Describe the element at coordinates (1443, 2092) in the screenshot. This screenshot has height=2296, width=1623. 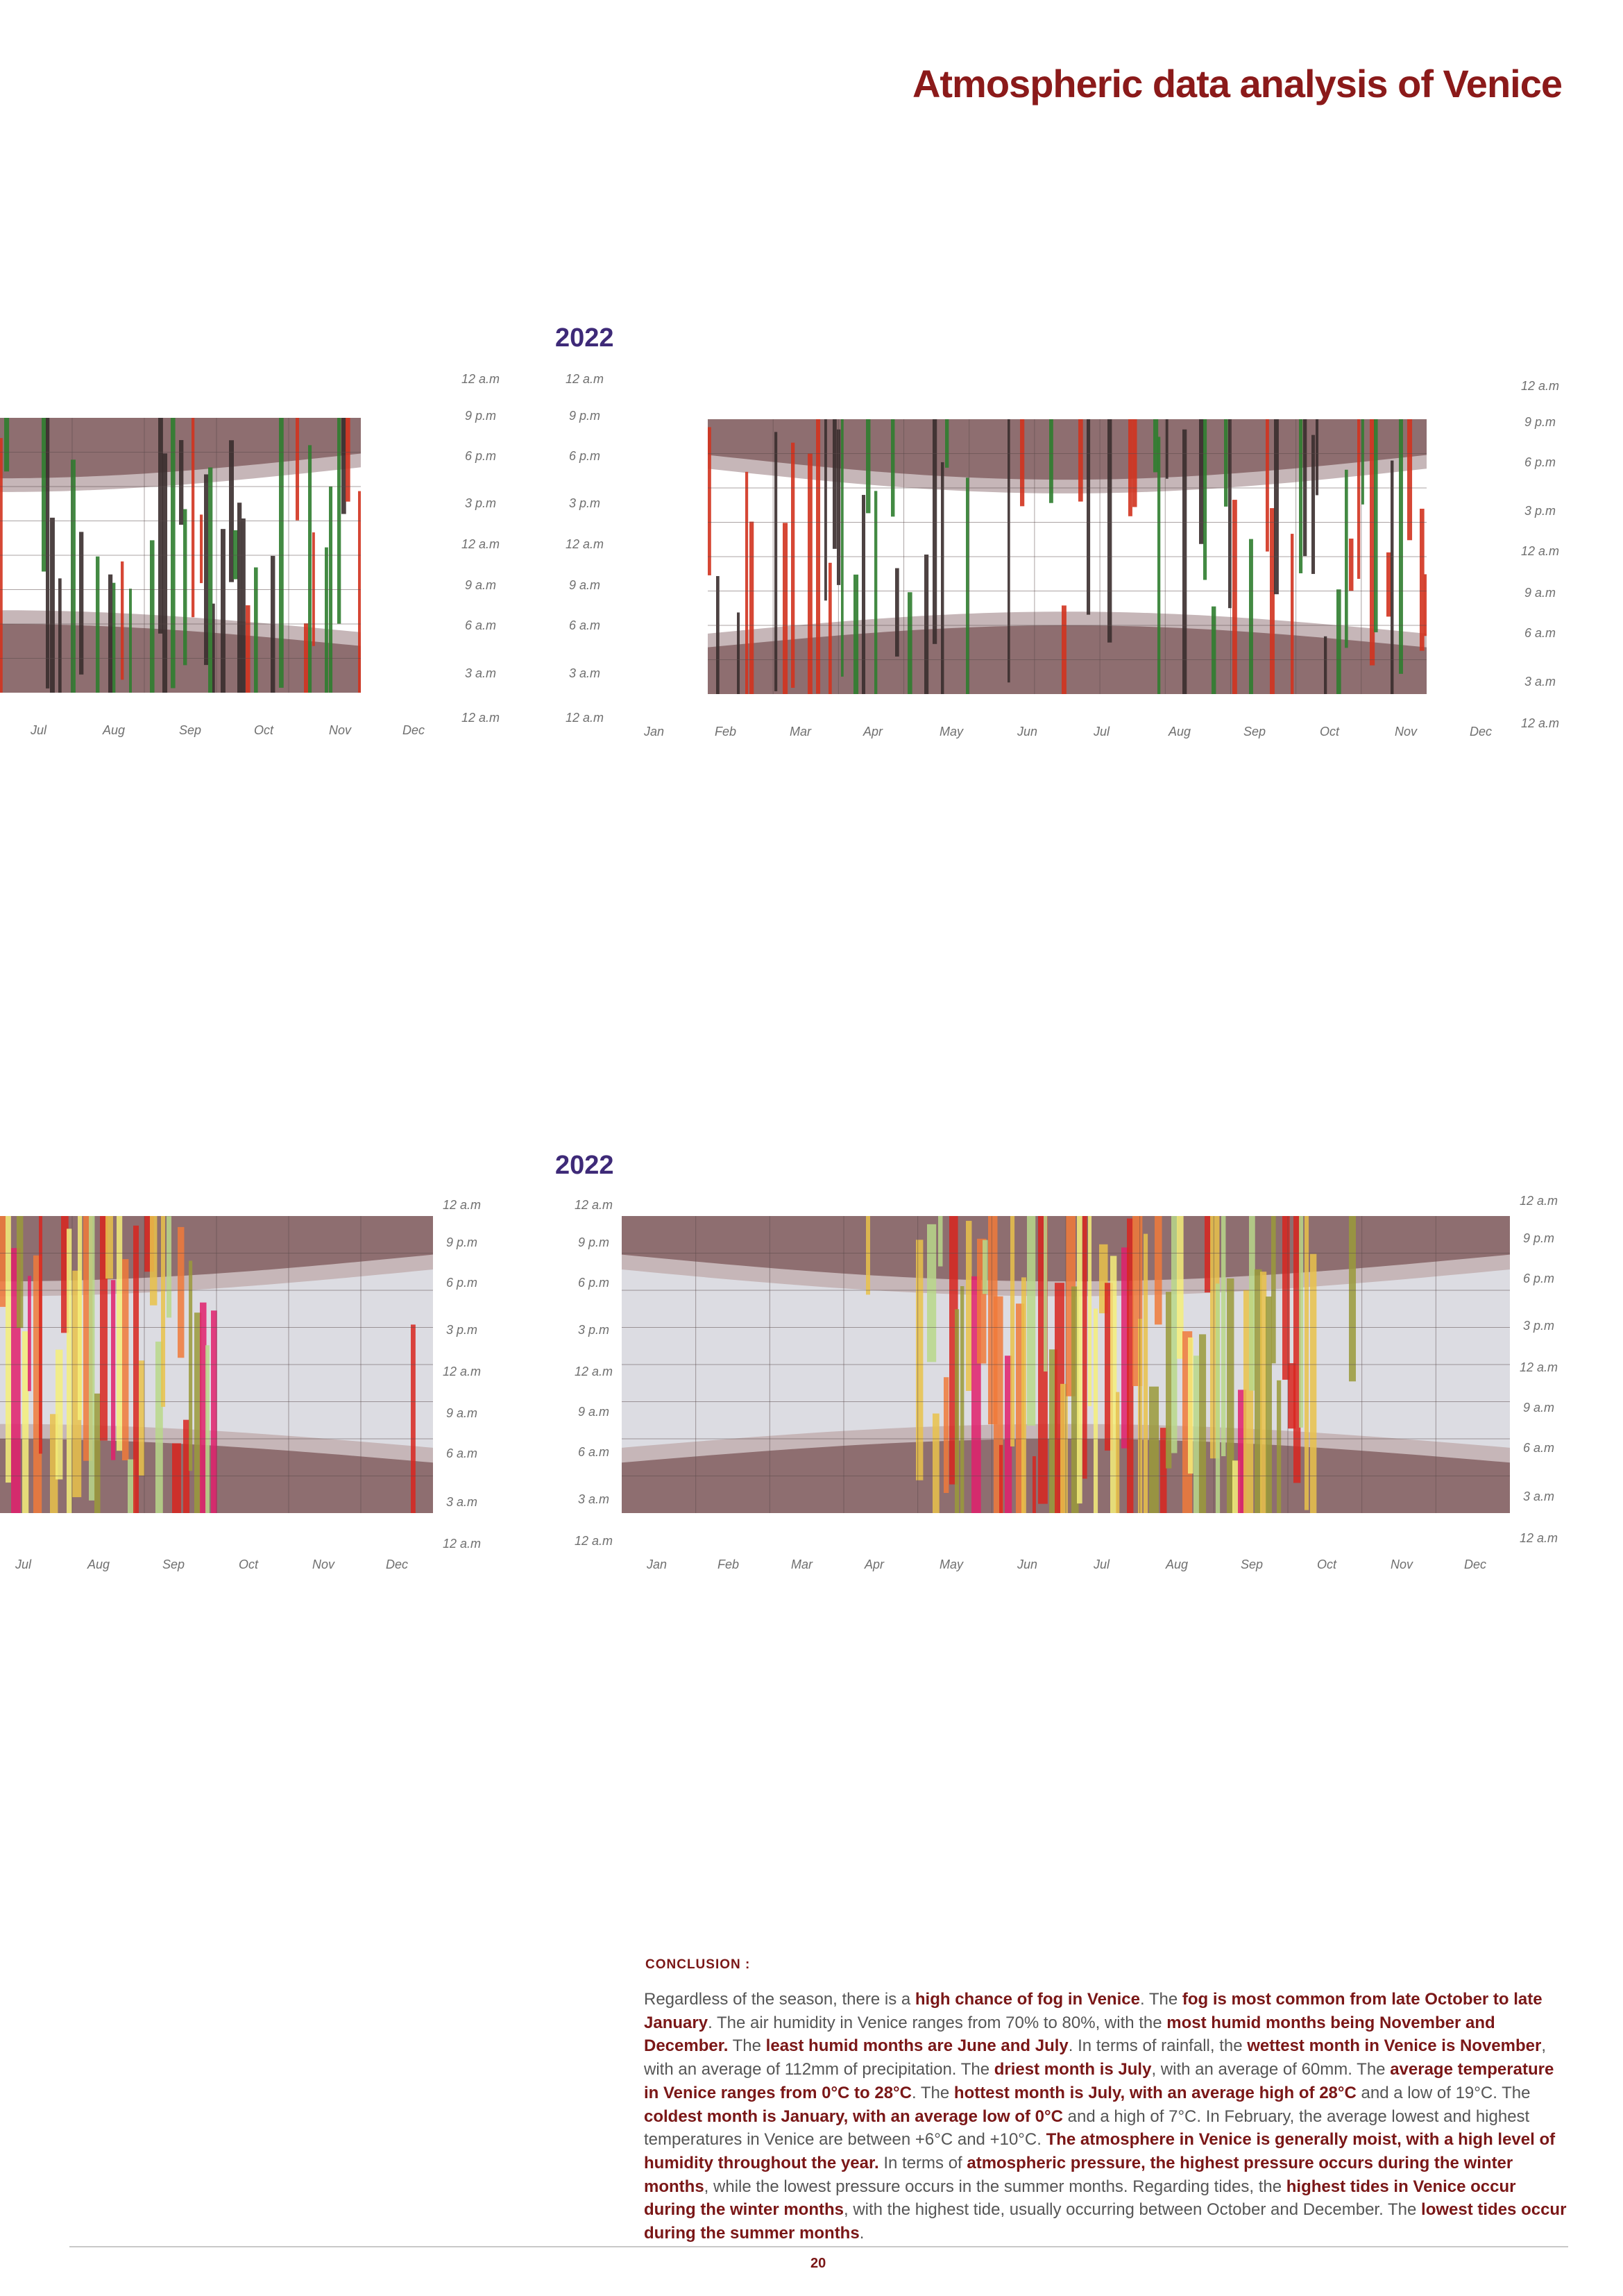
I see `conclusion-text: and a low of 19°C. The` at that location.